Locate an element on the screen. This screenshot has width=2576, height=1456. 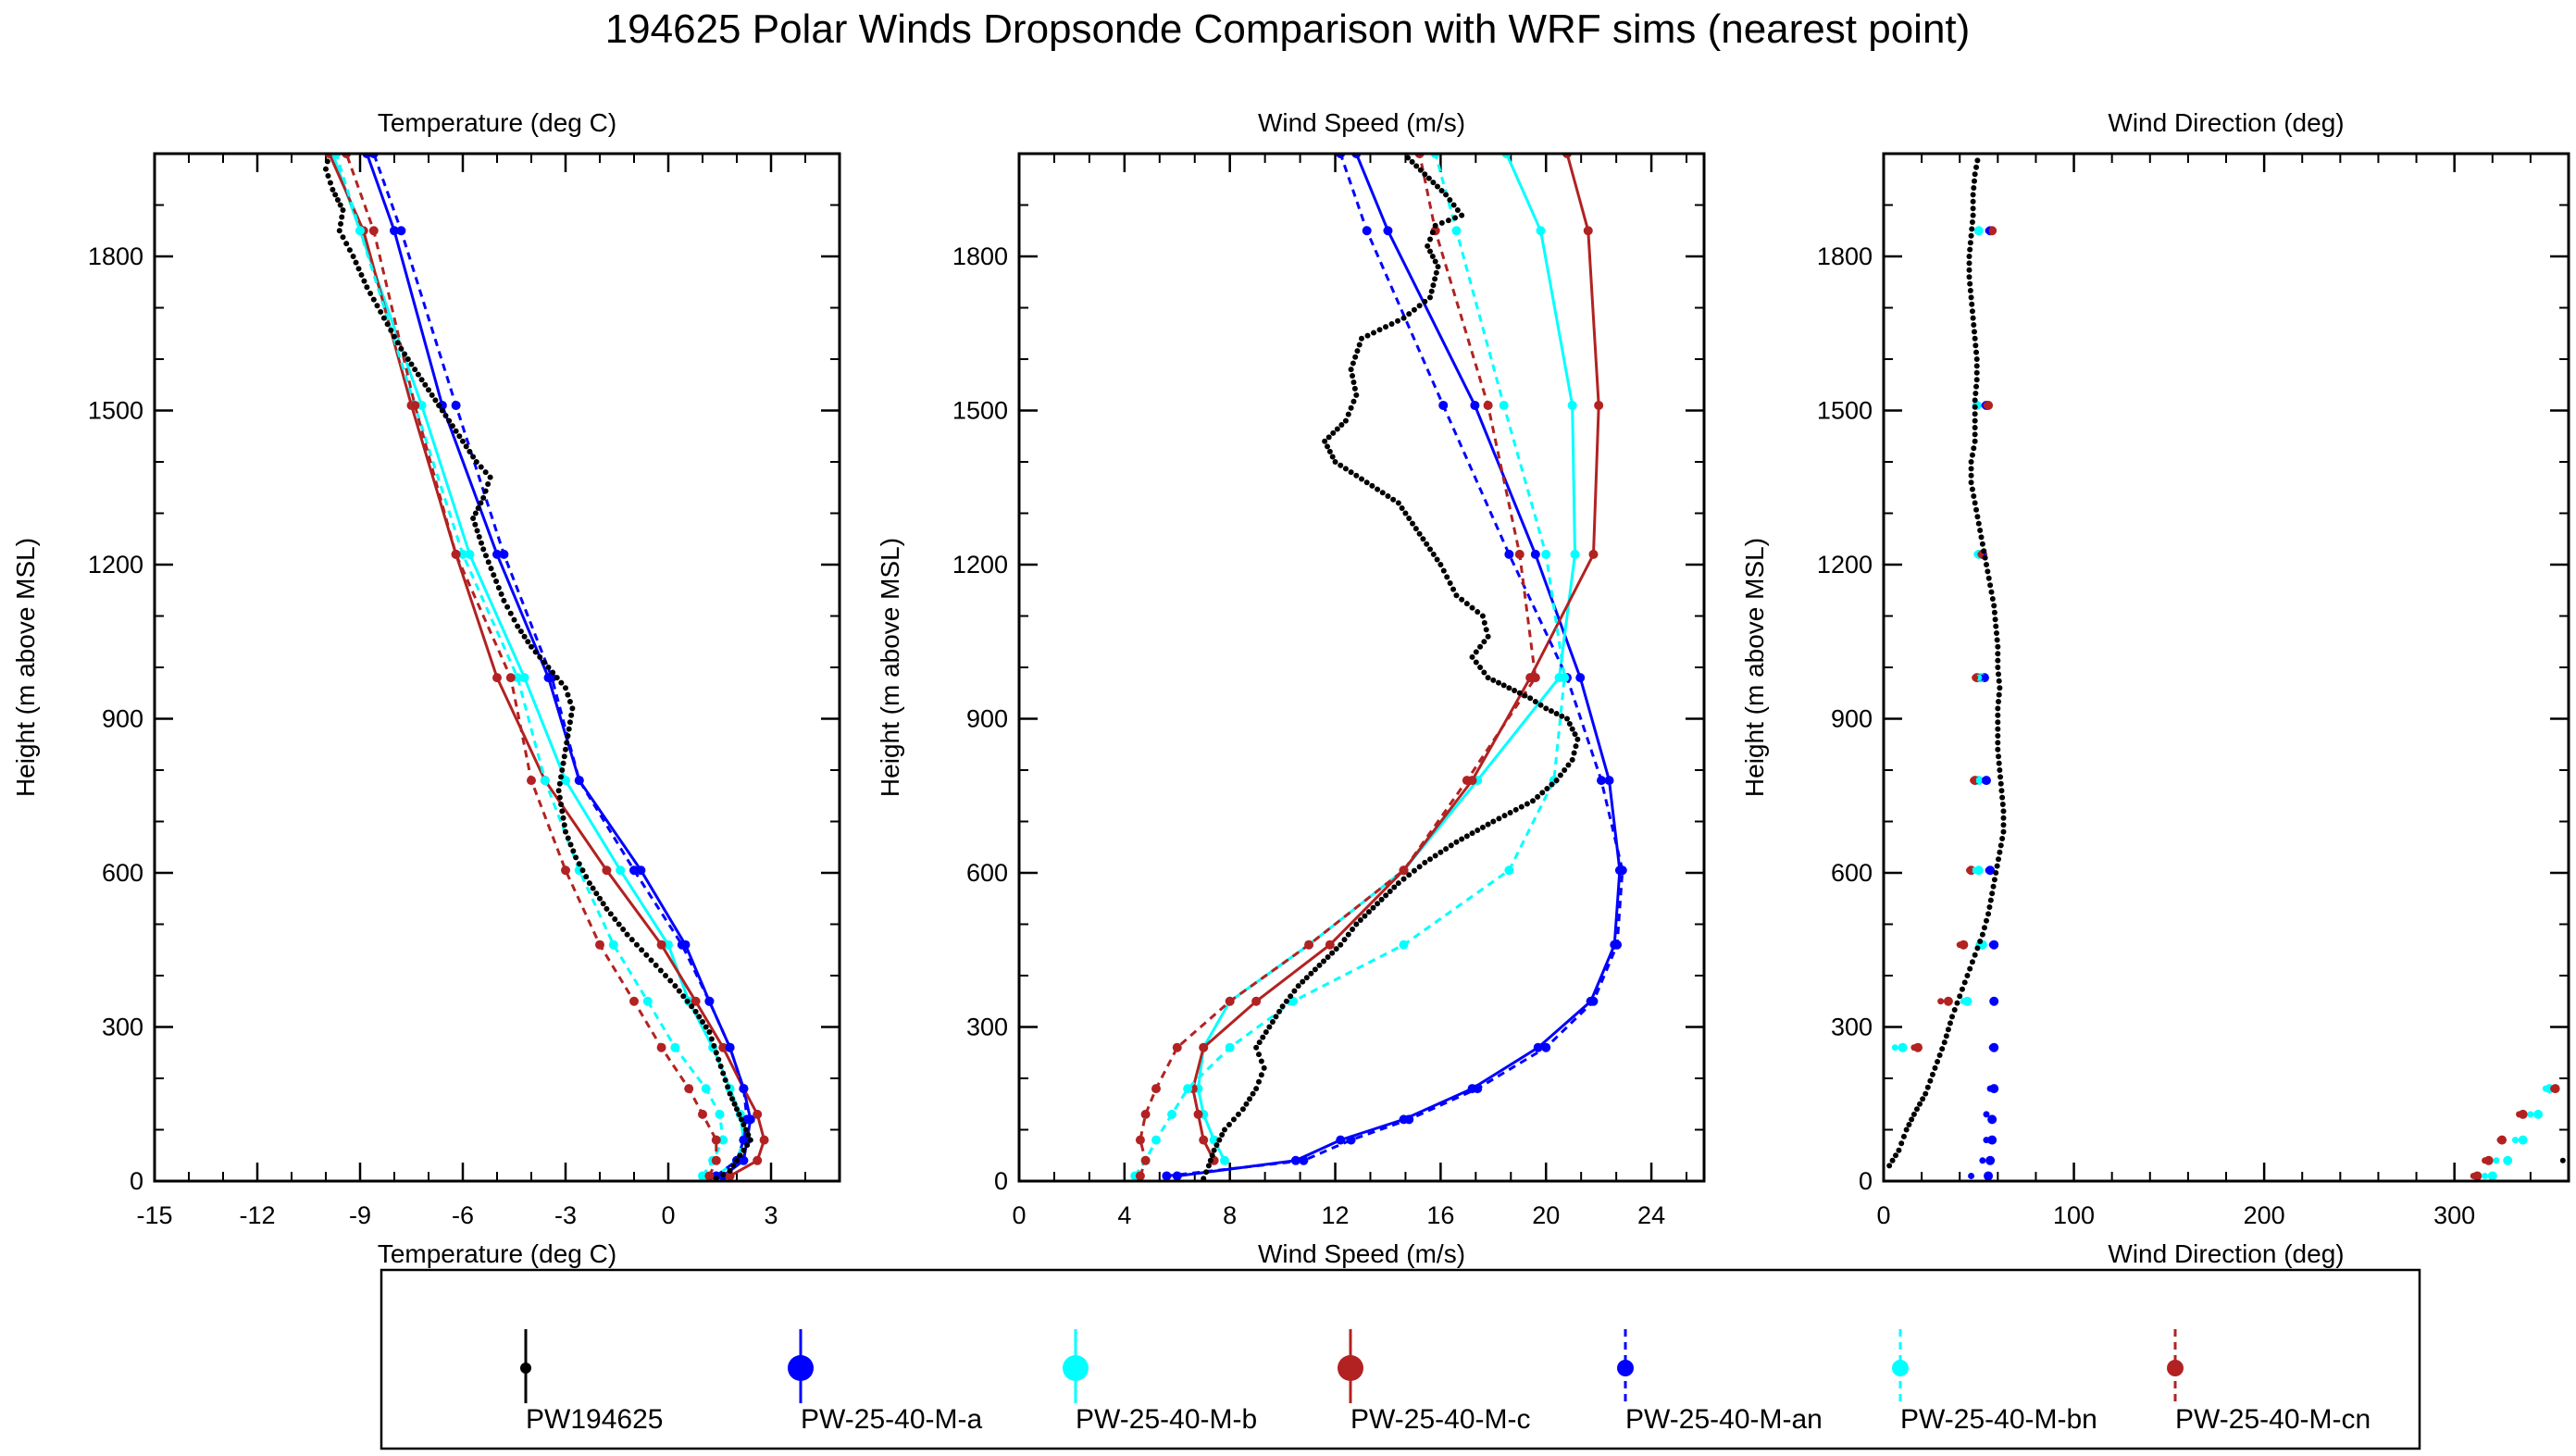
x-tick-label: 200 is located at coordinates (2264, 1215).